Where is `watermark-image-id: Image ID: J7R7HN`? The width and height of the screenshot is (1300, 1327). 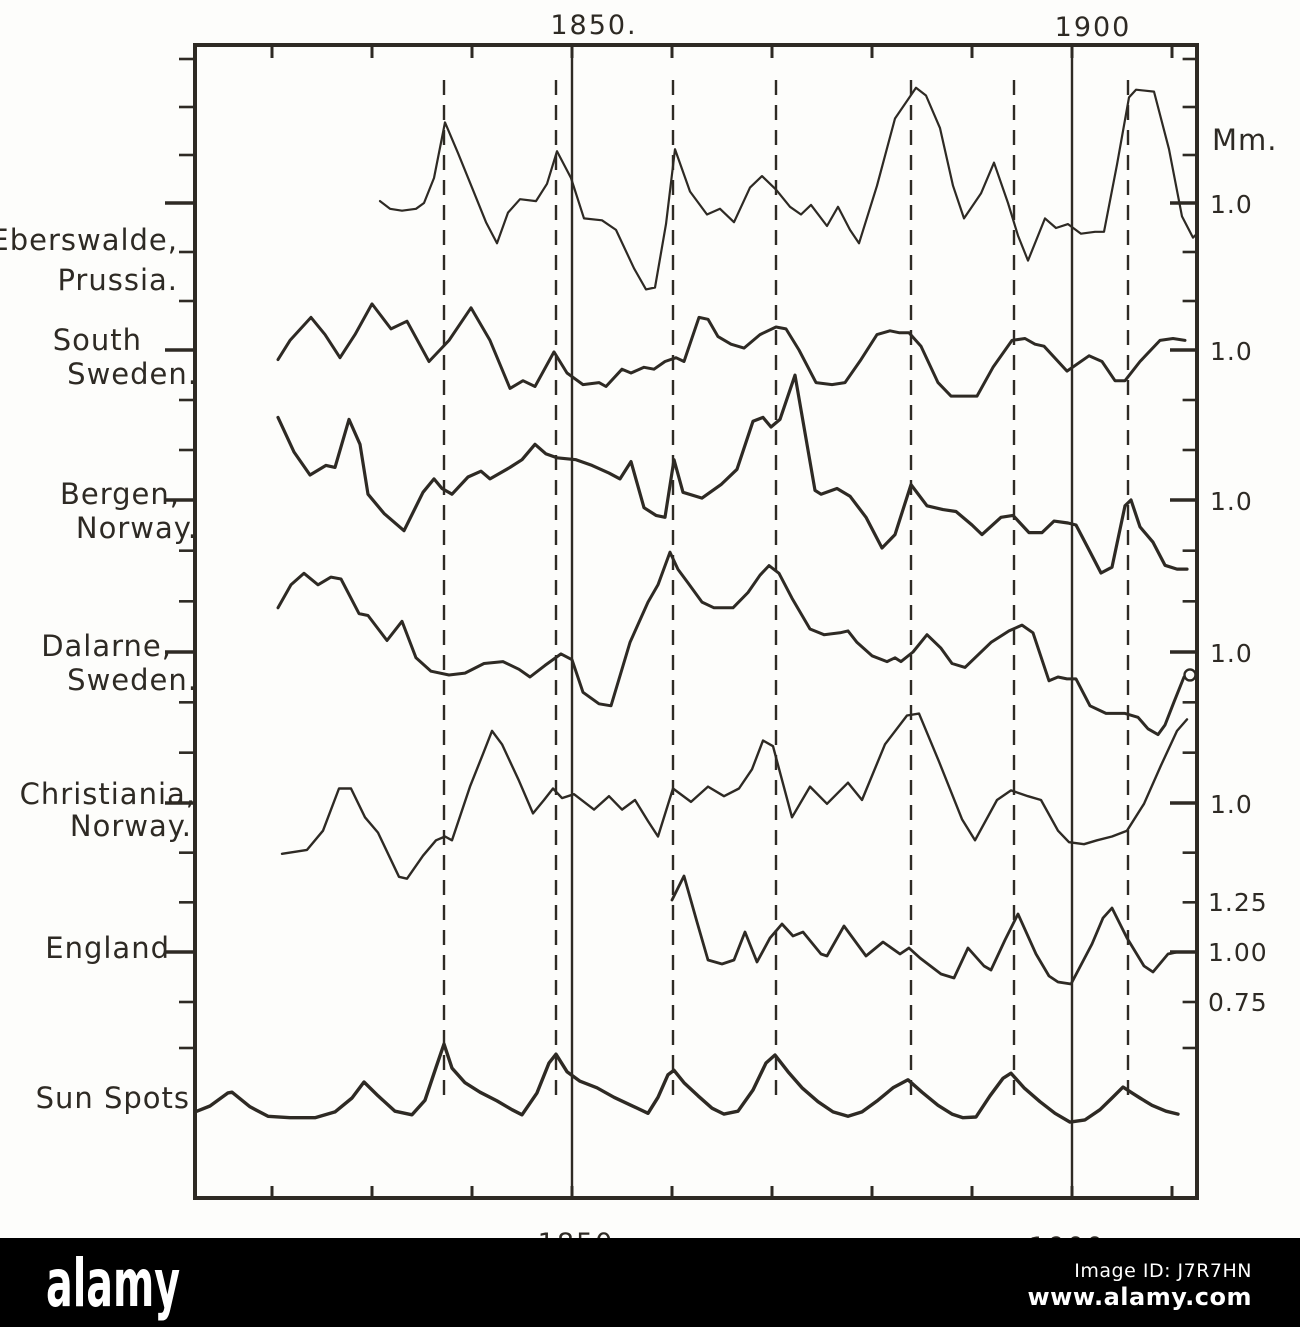
watermark-image-id: Image ID: J7R7HN is located at coordinates (1163, 1271).